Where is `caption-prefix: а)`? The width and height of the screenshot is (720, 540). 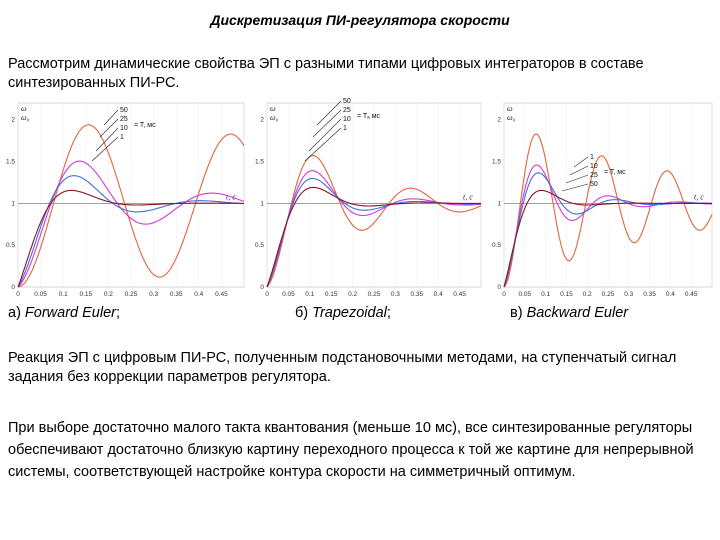
caption-prefix: а) is located at coordinates (16, 313).